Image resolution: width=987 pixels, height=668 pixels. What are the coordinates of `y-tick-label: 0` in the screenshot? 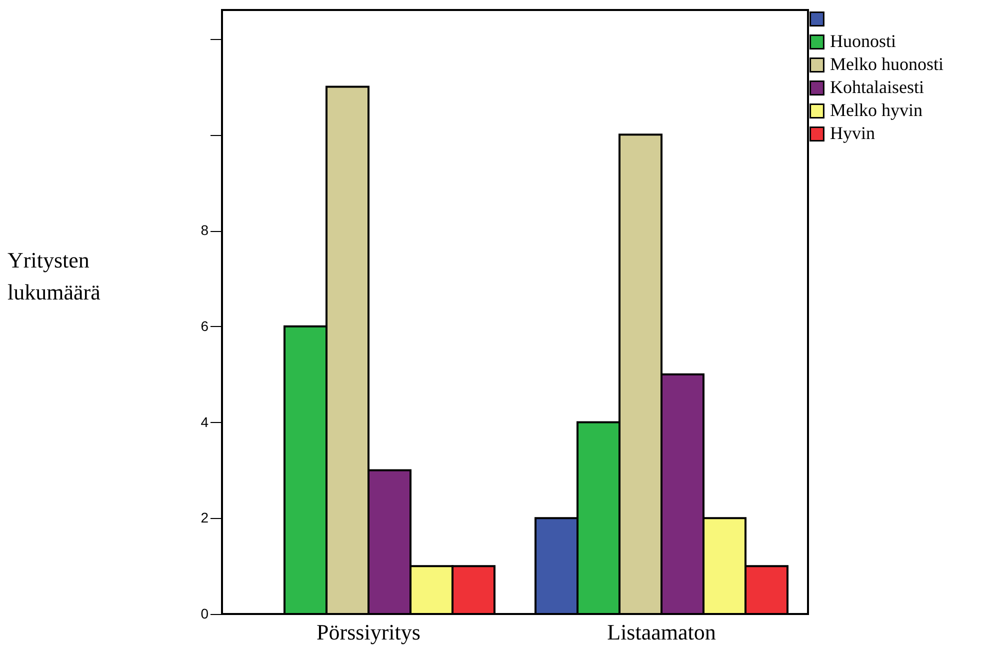 It's located at (204, 614).